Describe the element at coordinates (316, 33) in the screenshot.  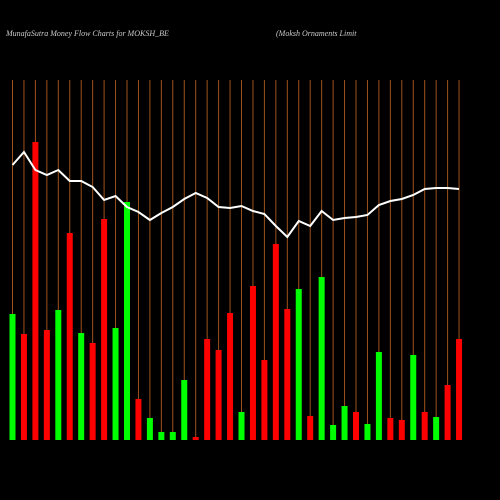
I see `chart-subtitle: (Moksh Ornaments Limit` at that location.